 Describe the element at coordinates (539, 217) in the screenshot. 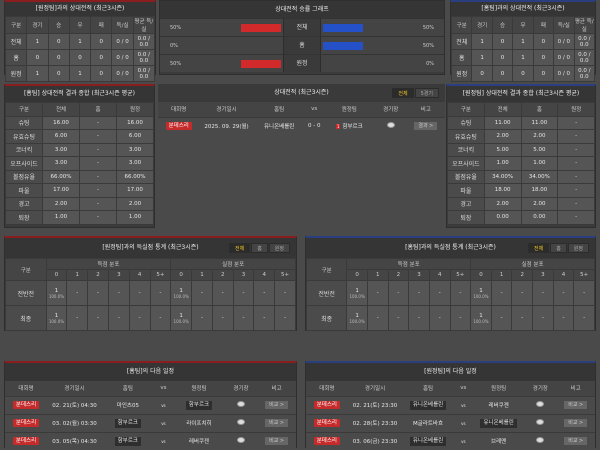

I see `table-cell: 0.00` at that location.